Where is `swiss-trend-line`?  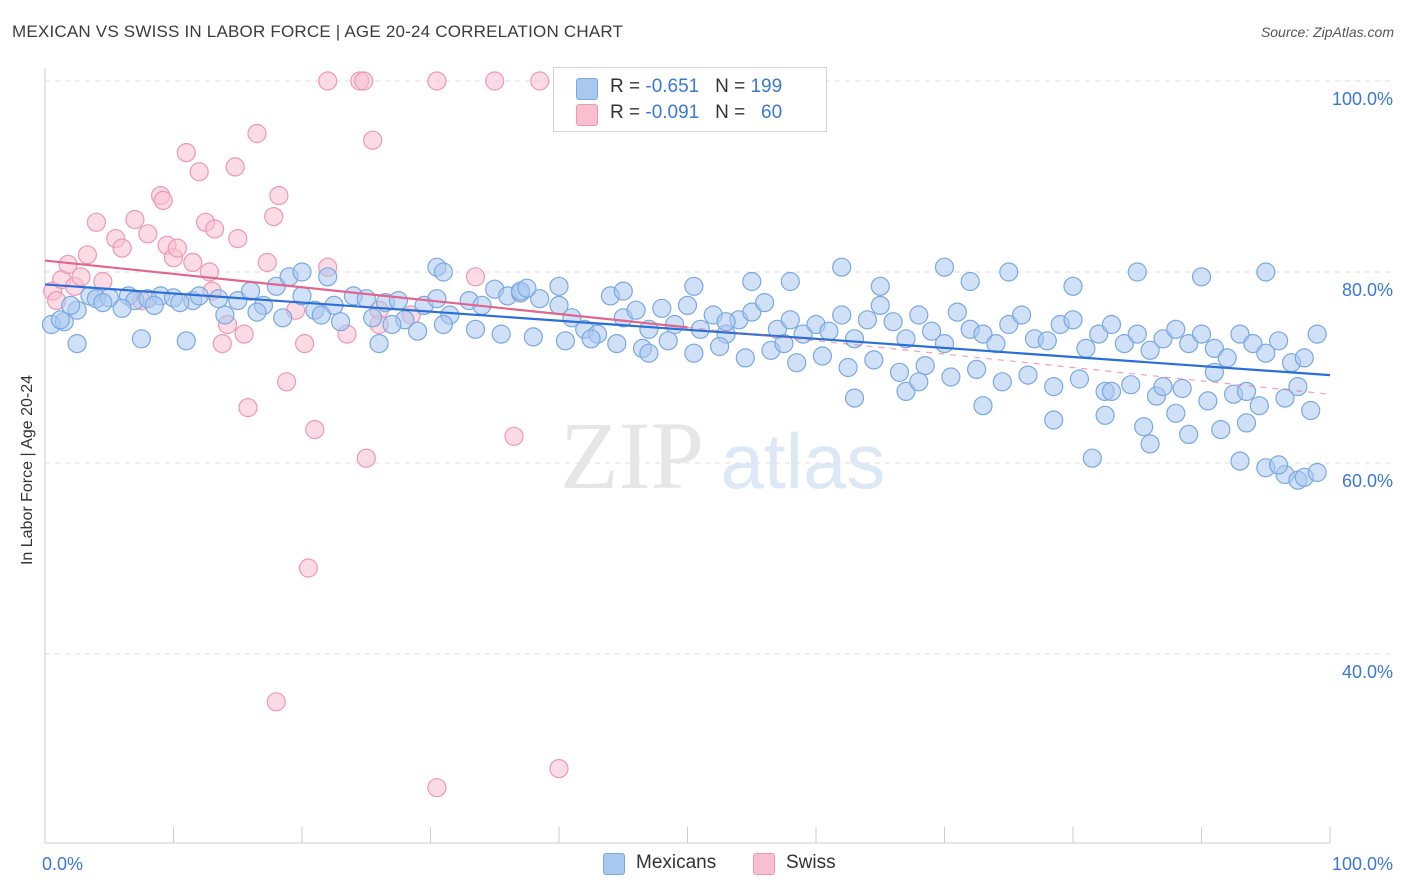 swiss-trend-line is located at coordinates (366, 294).